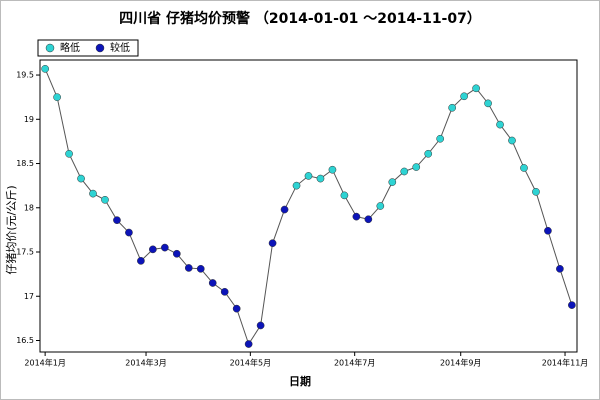  I want to click on x-tick-label: 2014年5月, so click(250, 363).